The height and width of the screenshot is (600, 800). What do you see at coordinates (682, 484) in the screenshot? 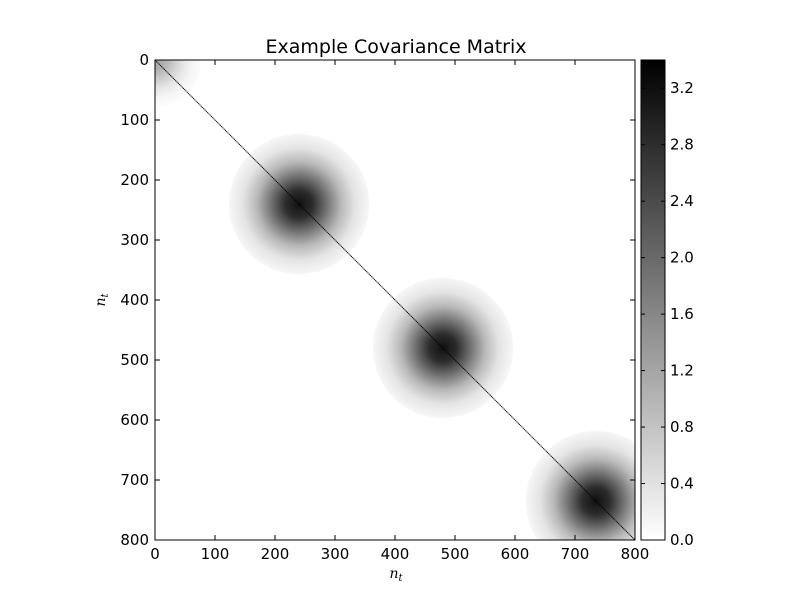
I see `colorbar-tick-label: 0.4` at bounding box center [682, 484].